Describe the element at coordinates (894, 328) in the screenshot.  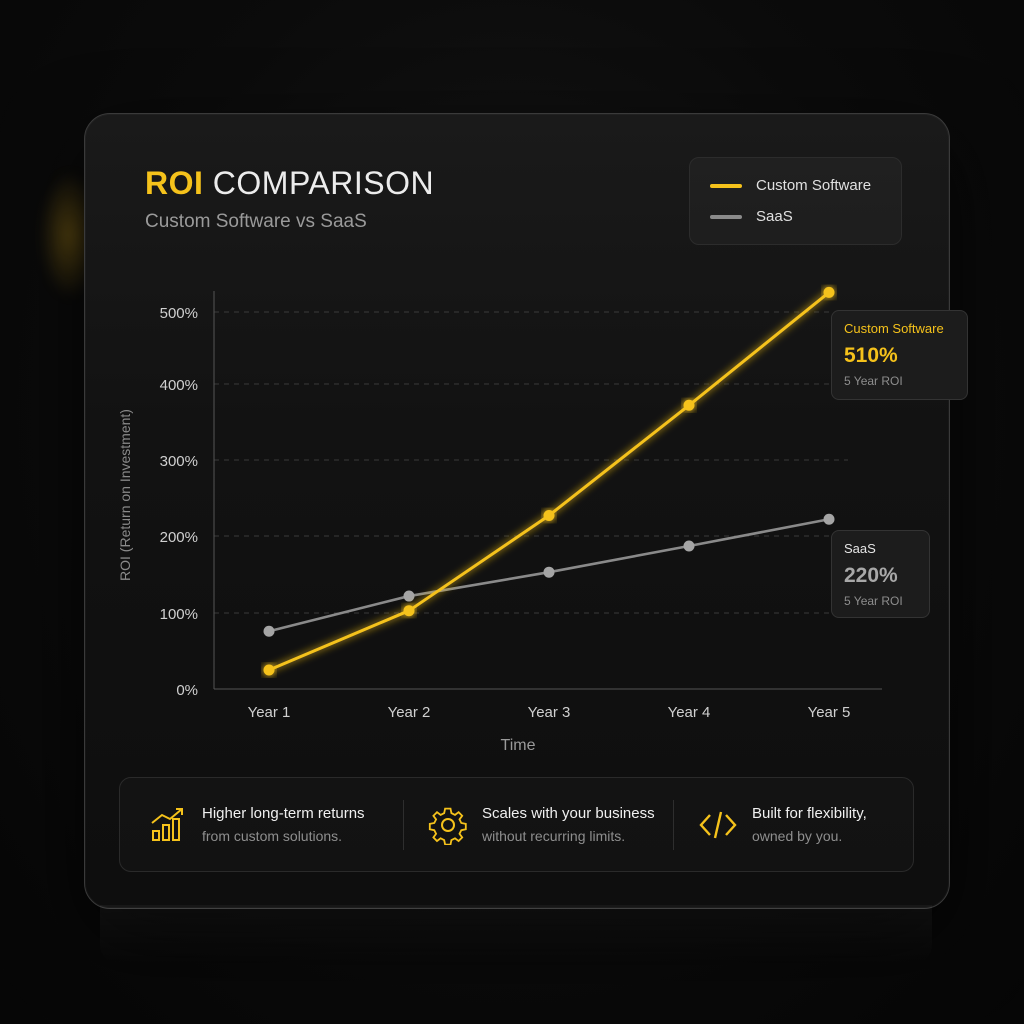
I see `callout-custom-name: Custom Software` at that location.